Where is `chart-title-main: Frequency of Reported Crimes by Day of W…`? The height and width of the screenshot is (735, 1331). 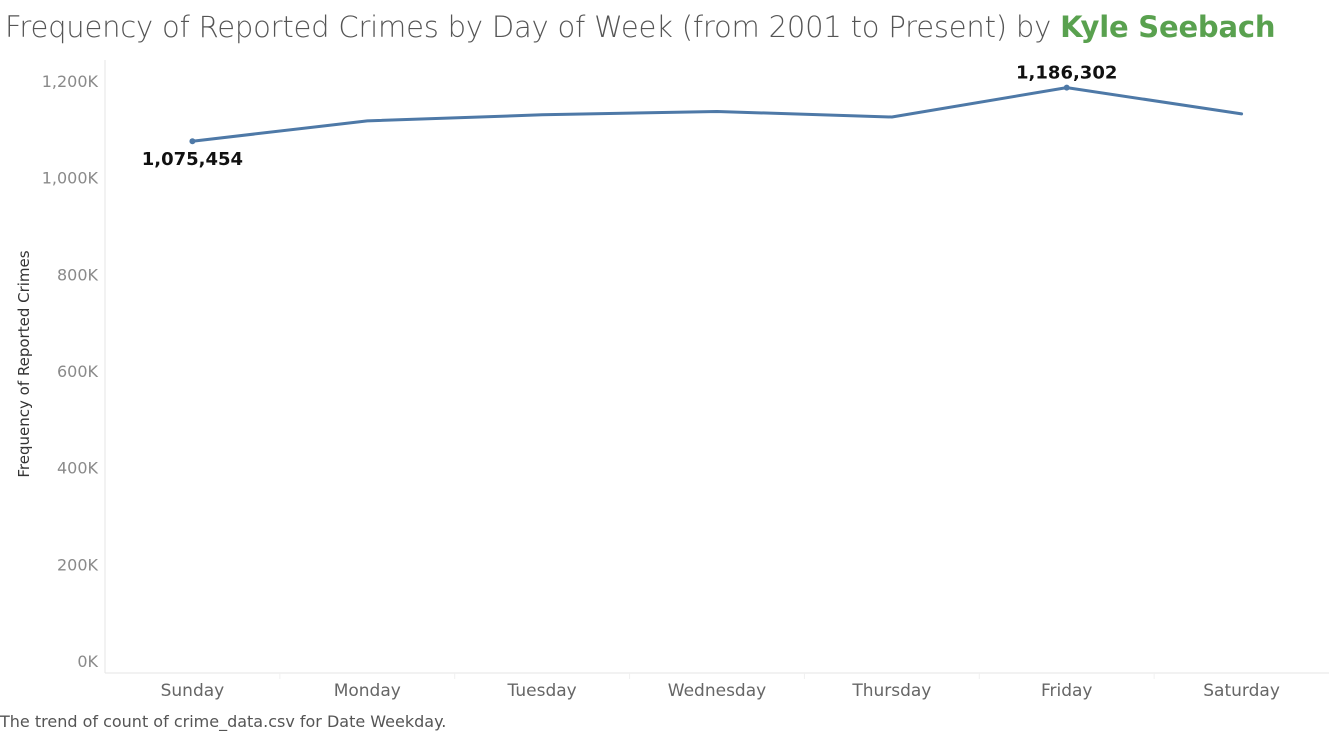 chart-title-main: Frequency of Reported Crimes by Day of W… is located at coordinates (533, 27).